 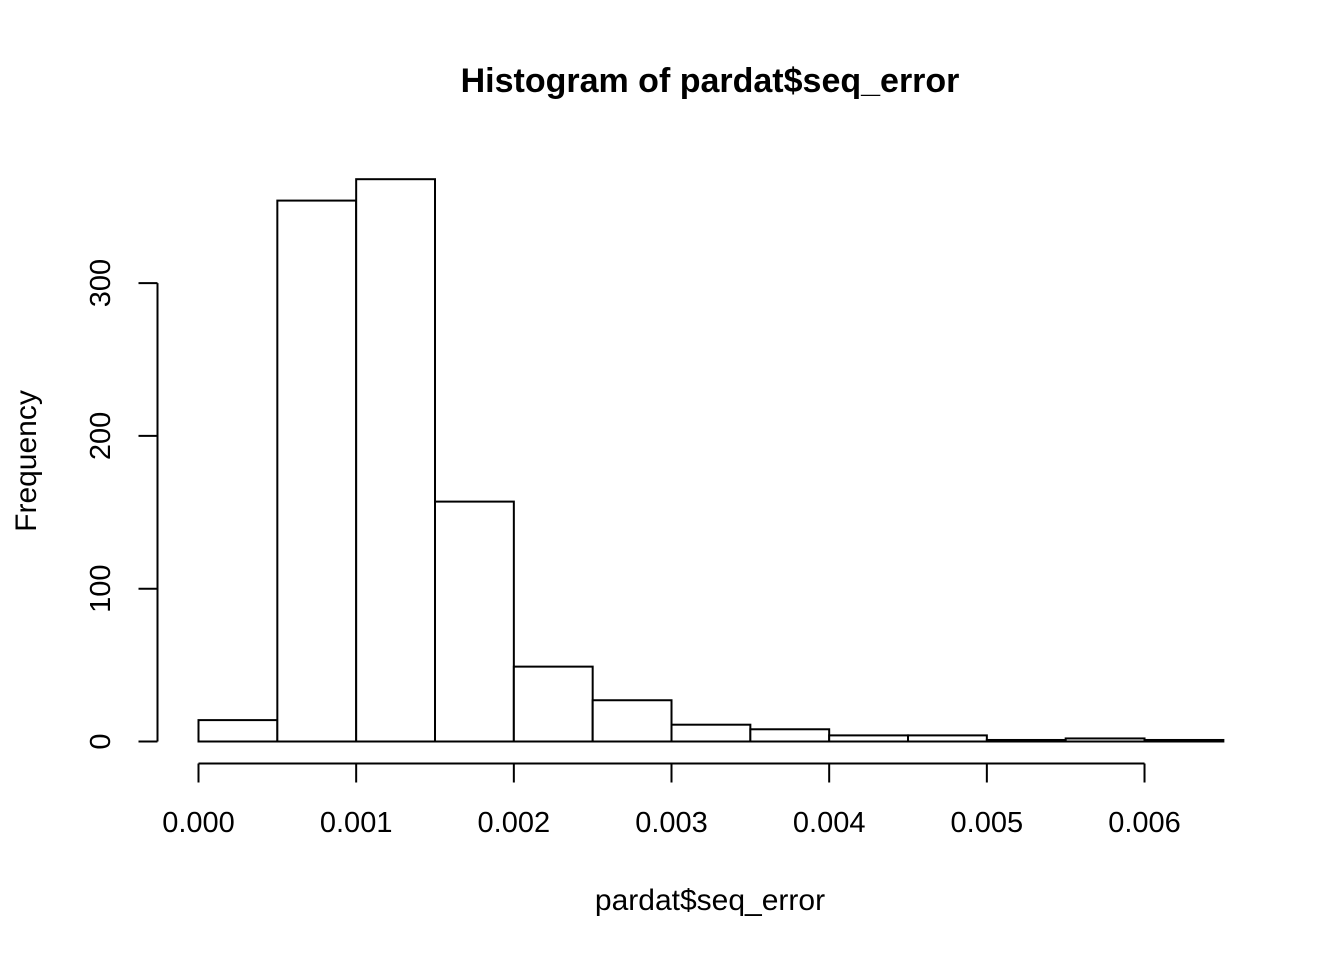 I want to click on y-tick-label: 200, so click(x=101, y=436).